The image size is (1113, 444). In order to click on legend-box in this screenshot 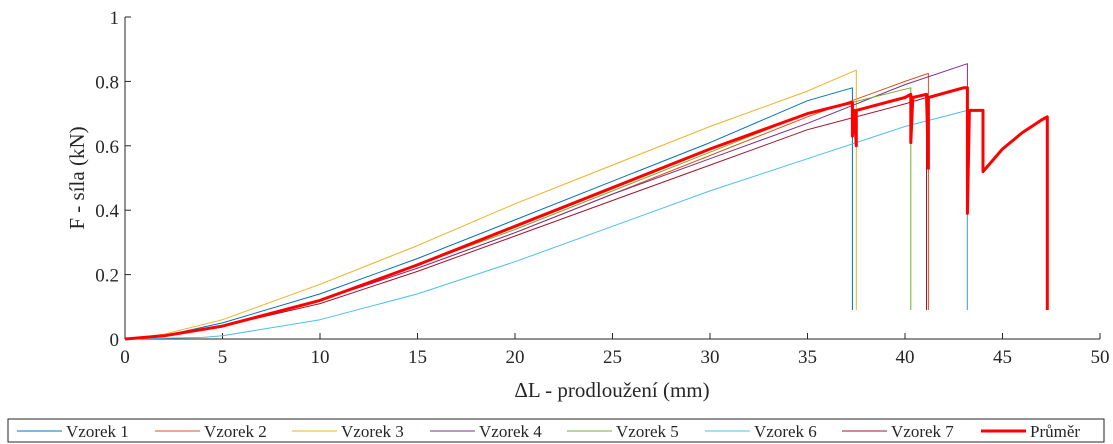, I will do `click(556, 430)`.